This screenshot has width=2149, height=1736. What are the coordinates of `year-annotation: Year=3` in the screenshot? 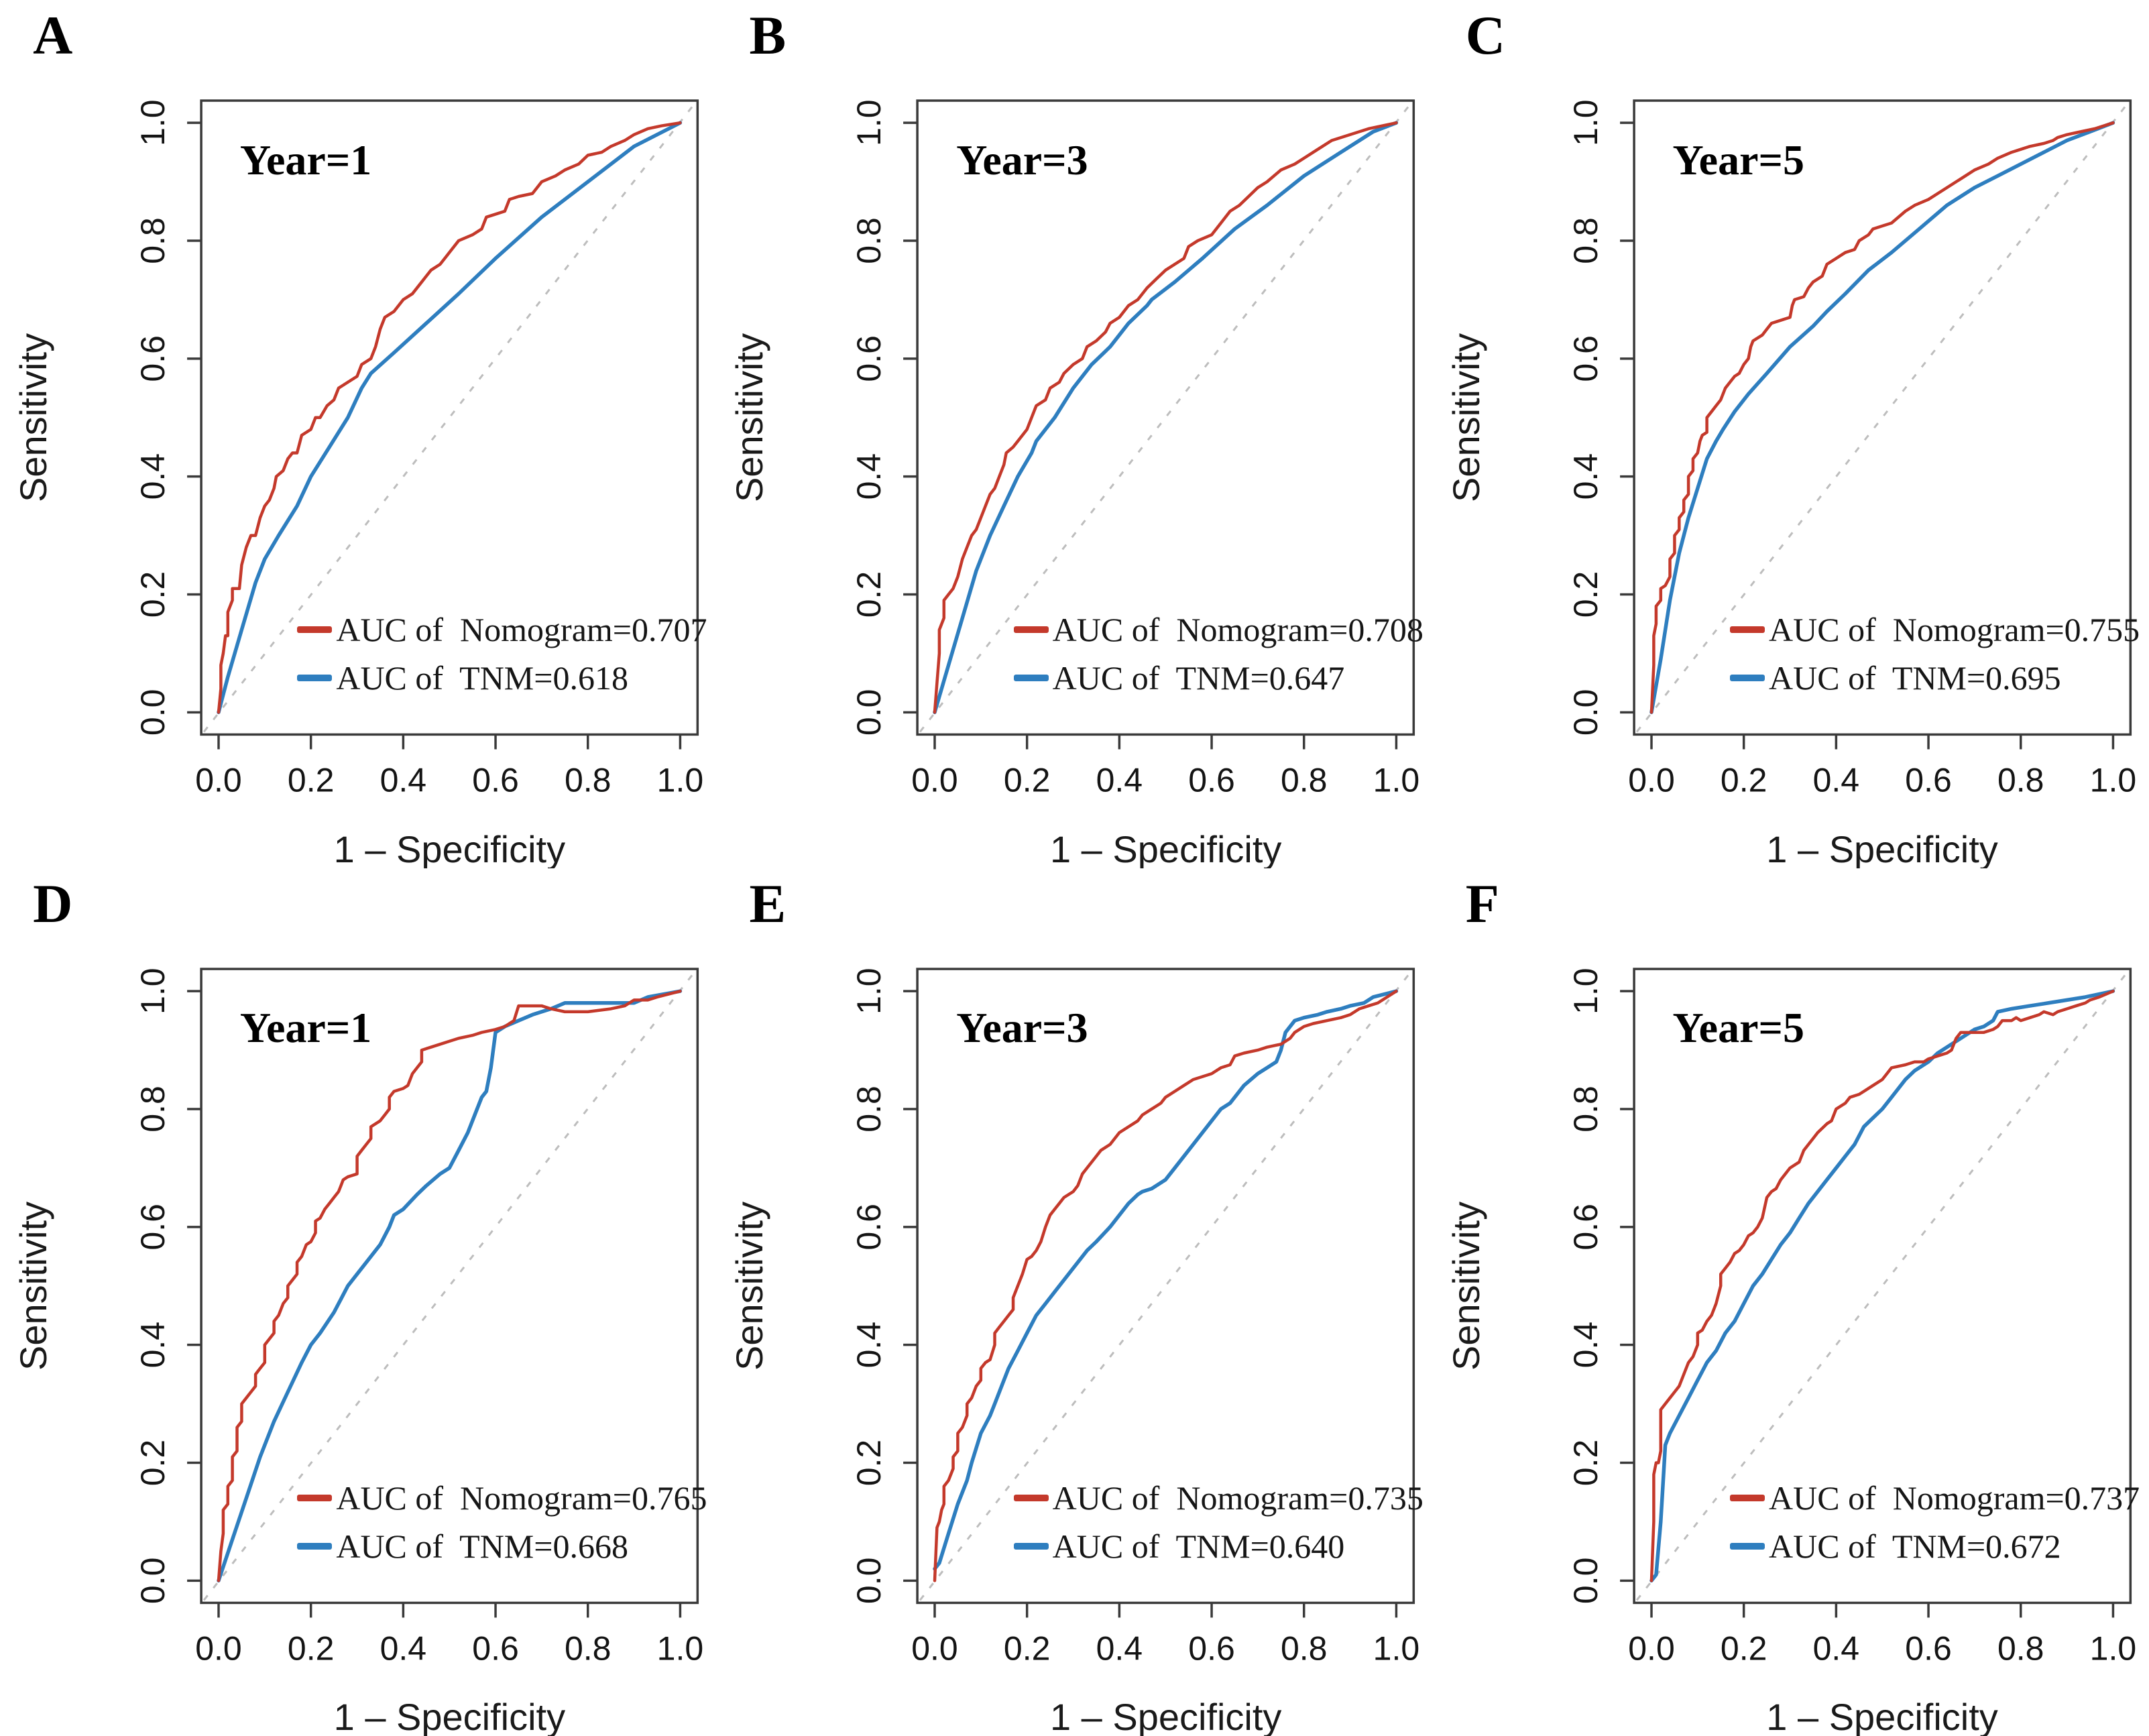 It's located at (1022, 159).